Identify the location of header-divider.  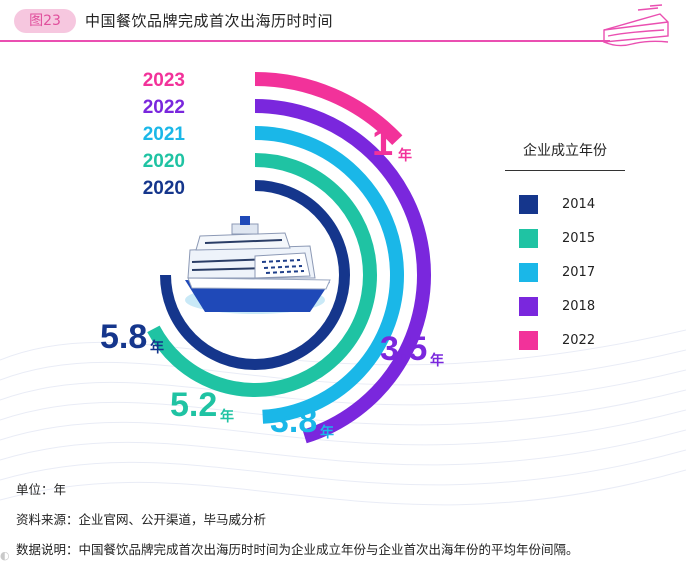
(305, 41).